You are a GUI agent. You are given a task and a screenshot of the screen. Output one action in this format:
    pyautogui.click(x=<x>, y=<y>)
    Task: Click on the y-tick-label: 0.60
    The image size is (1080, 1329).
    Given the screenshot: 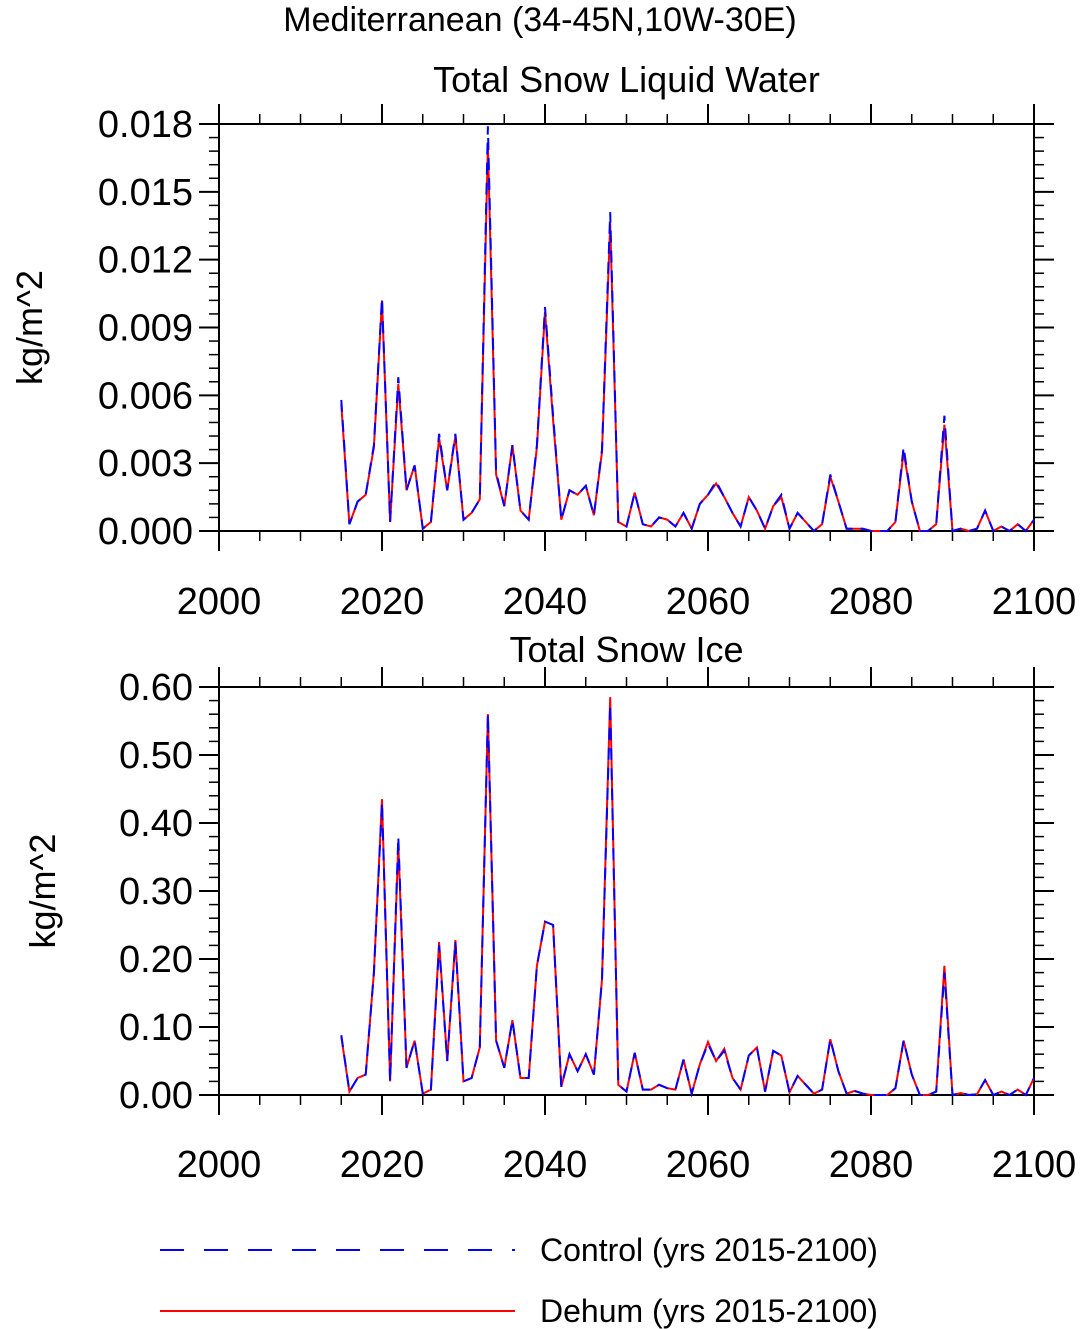 What is the action you would take?
    pyautogui.click(x=156, y=688)
    